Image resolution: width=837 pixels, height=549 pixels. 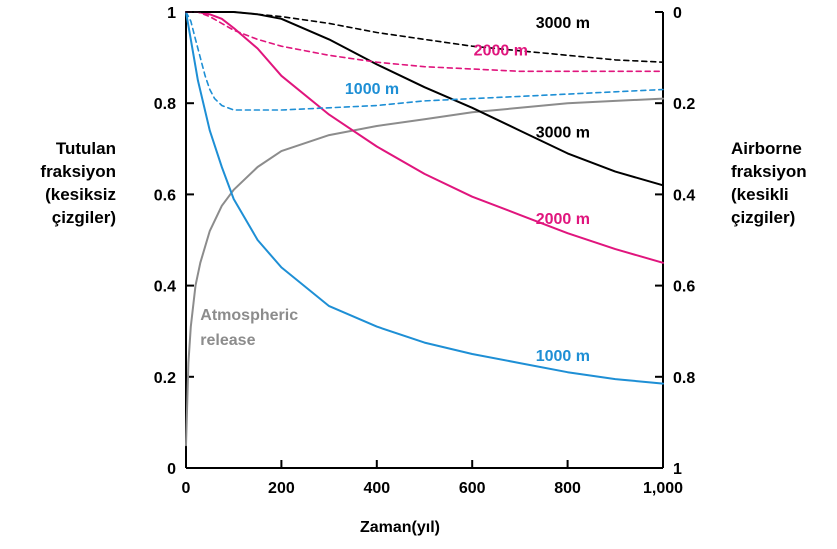 What do you see at coordinates (85, 148) in the screenshot?
I see `left-axis-title-line: Tutulan` at bounding box center [85, 148].